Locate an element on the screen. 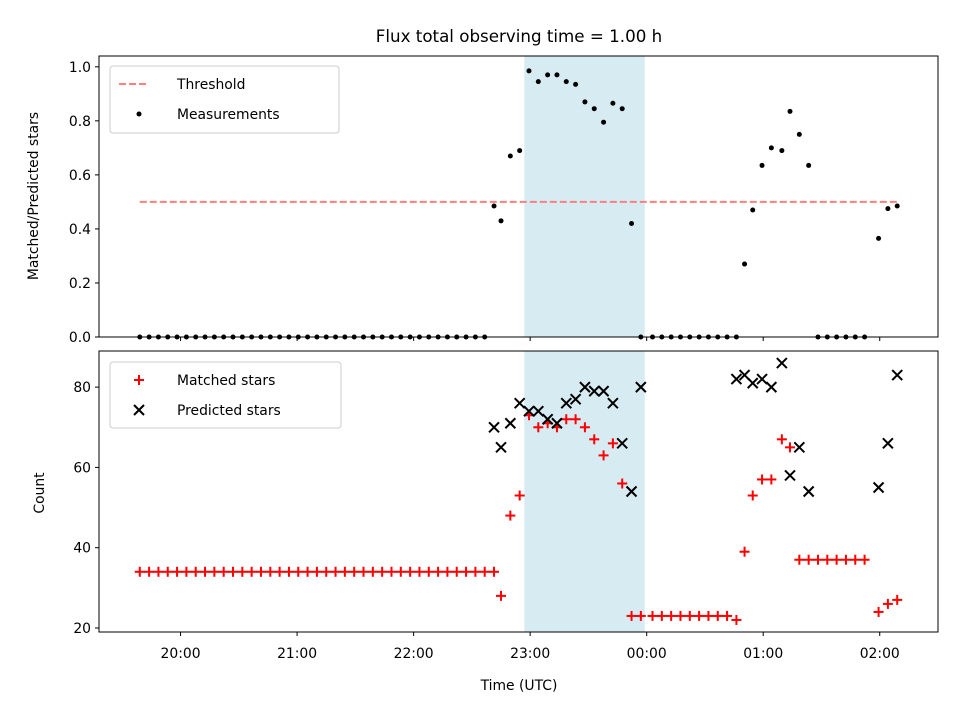 The image size is (960, 720). y-tick-label: 0.2 is located at coordinates (80, 284).